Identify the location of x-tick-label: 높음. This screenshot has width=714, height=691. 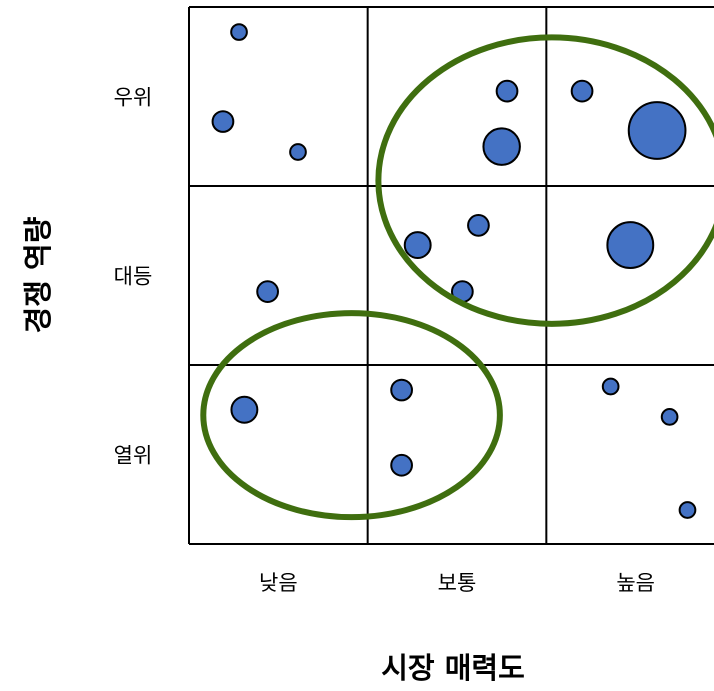
(635, 583).